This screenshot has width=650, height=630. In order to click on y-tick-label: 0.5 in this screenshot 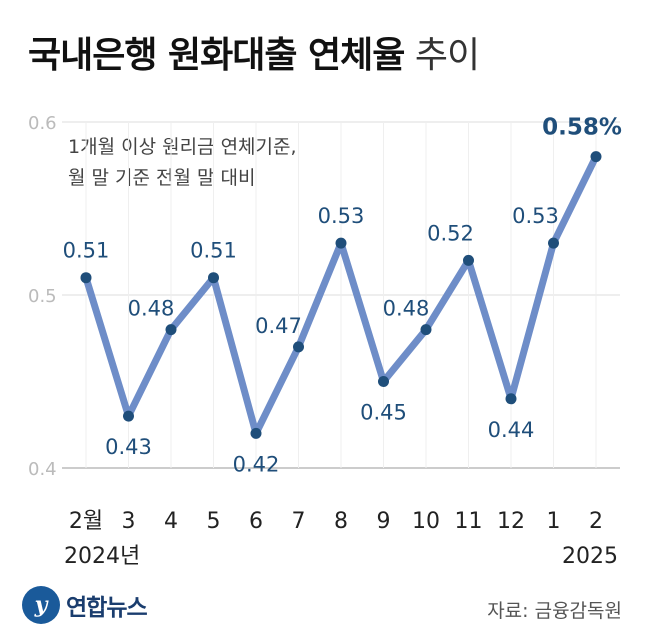, I will do `click(42, 296)`.